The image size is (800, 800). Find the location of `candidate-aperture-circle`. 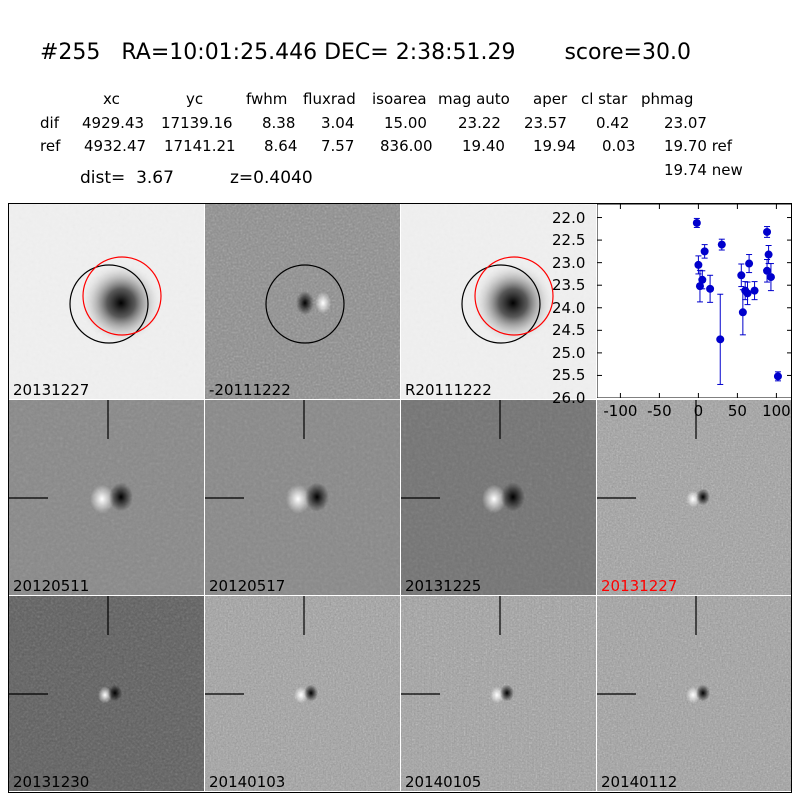

candidate-aperture-circle is located at coordinates (122, 296).